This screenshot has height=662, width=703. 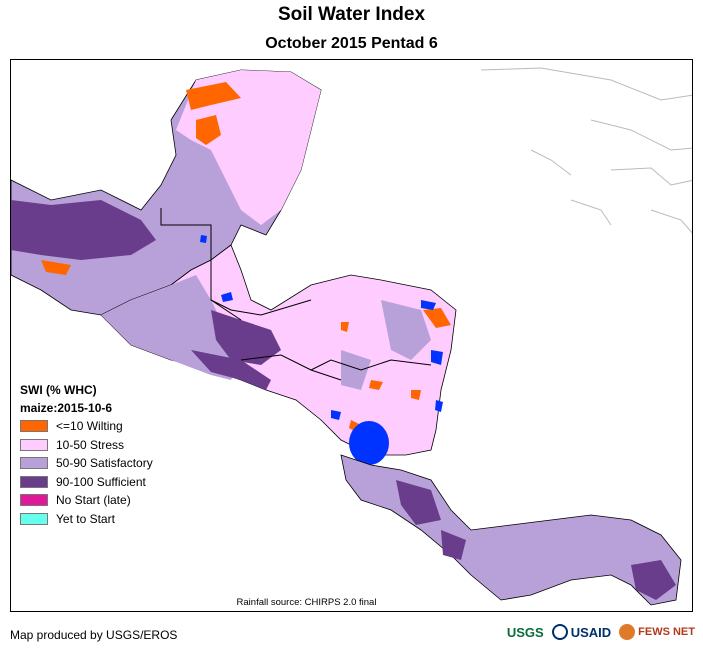 What do you see at coordinates (627, 632) in the screenshot?
I see `fews-globe-icon` at bounding box center [627, 632].